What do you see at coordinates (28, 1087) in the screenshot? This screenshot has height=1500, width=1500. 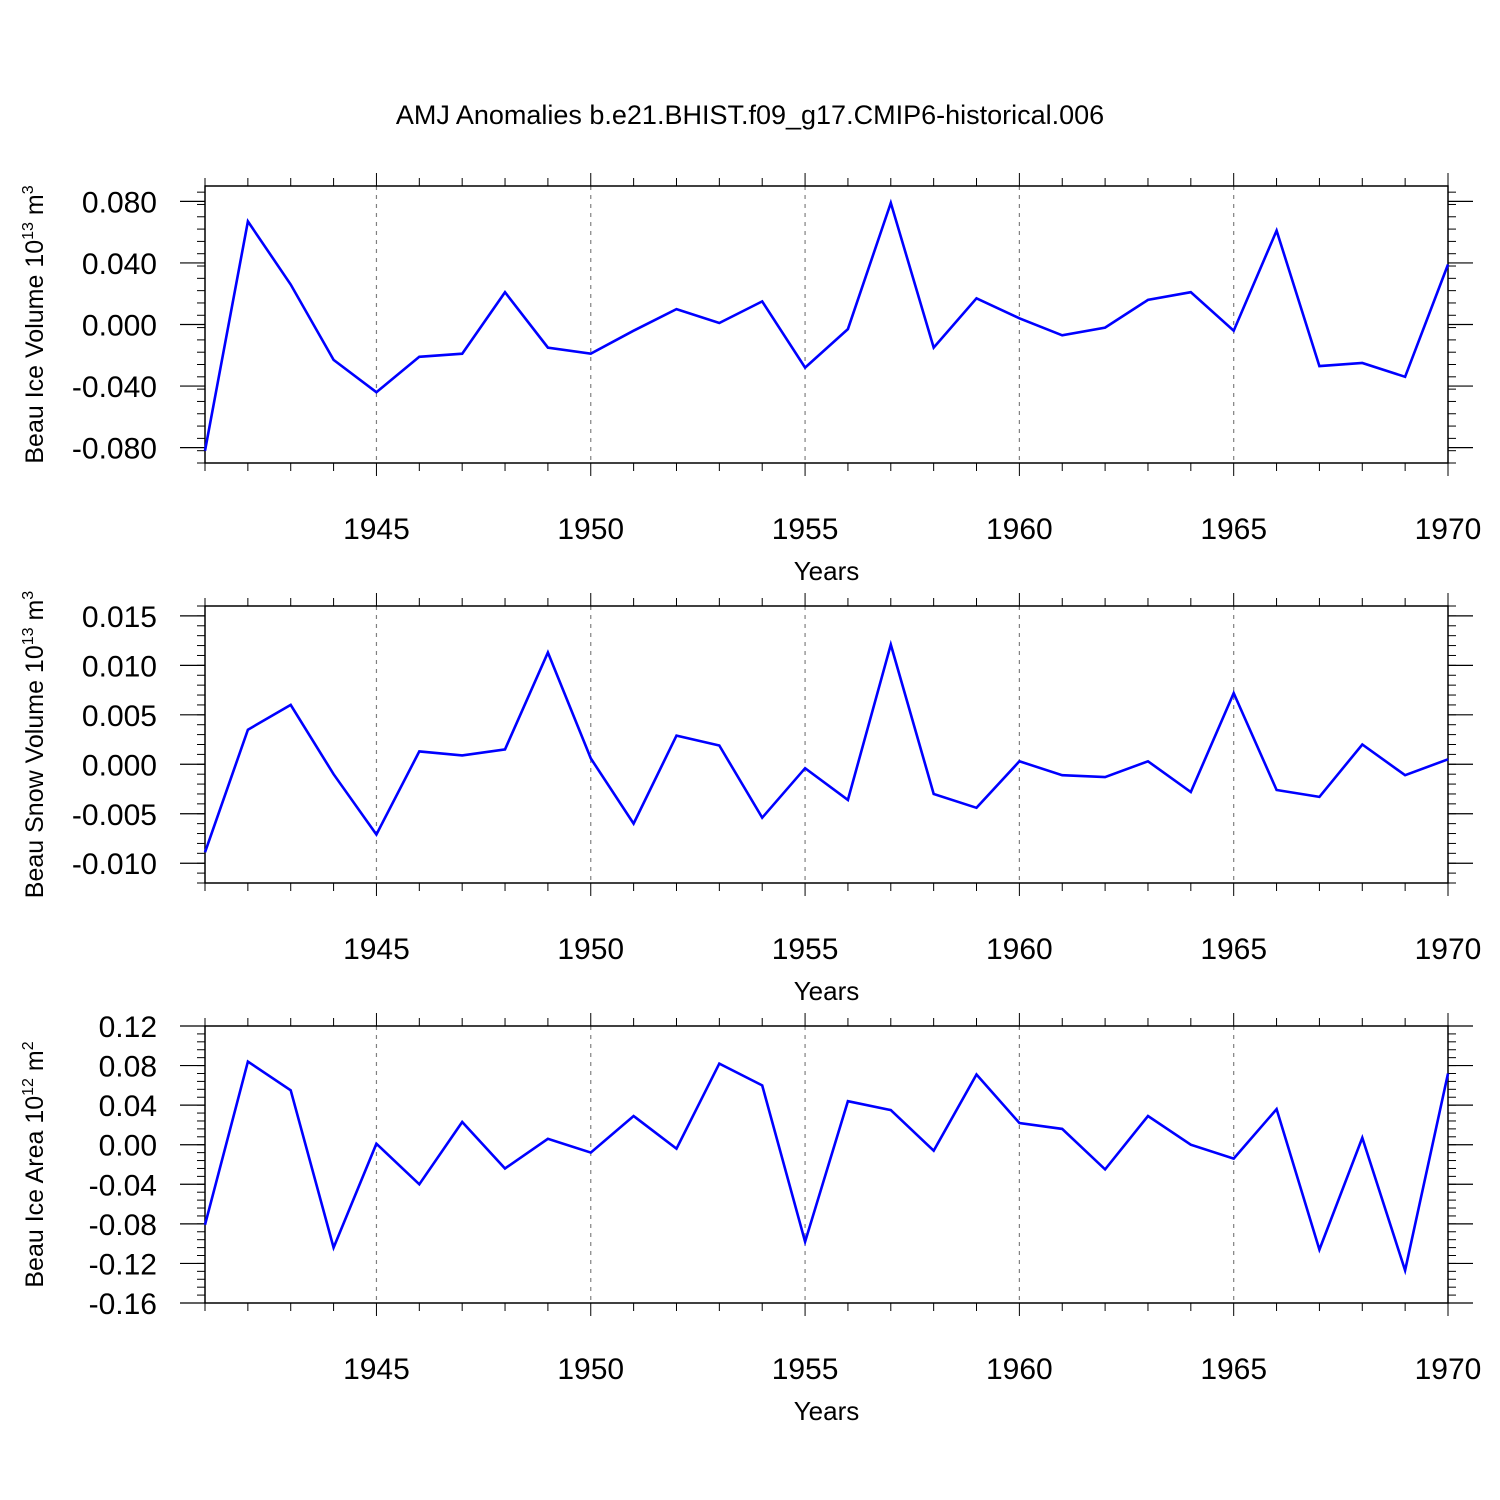 I see `y-axis-label-superscript: 12` at bounding box center [28, 1087].